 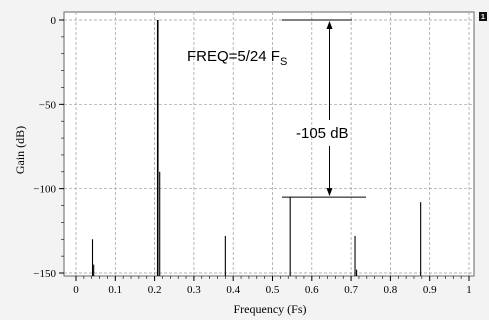 I want to click on x-axis-title: Frequency (Fs), so click(x=270, y=309).